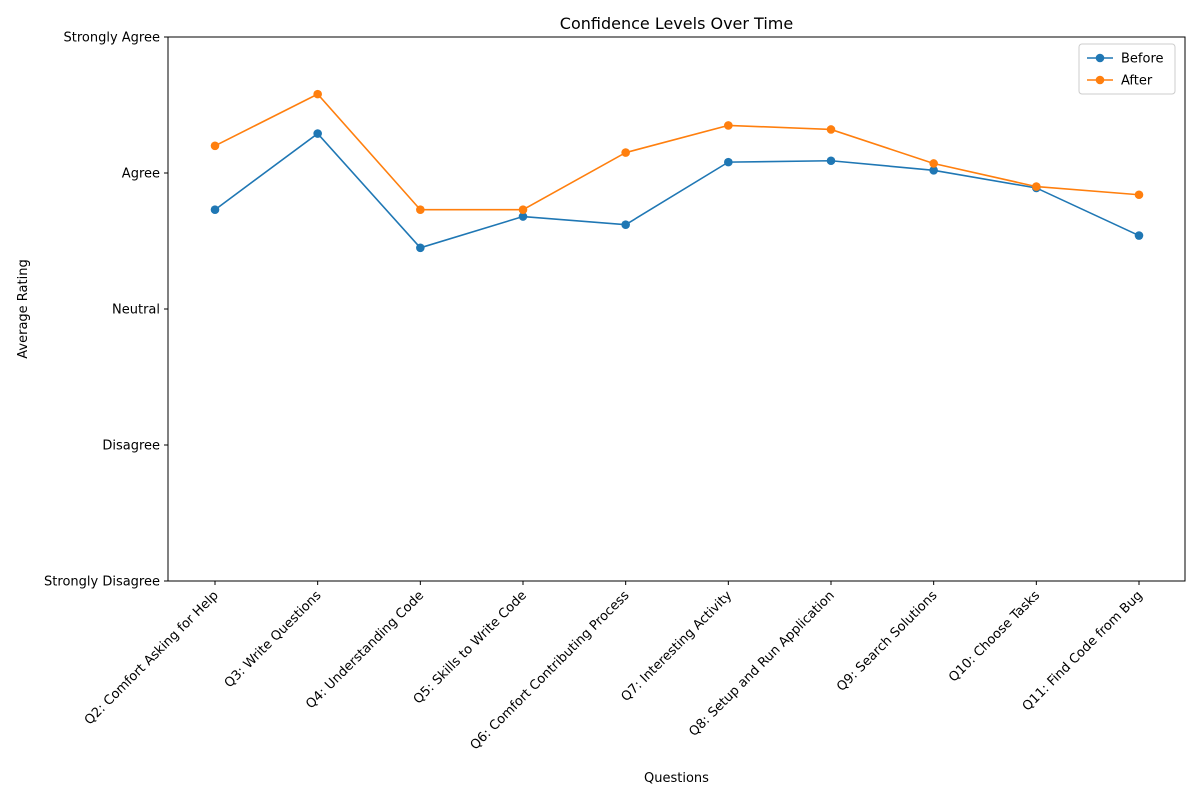 Image resolution: width=1200 pixels, height=805 pixels. I want to click on legend-label: After, so click(1137, 81).